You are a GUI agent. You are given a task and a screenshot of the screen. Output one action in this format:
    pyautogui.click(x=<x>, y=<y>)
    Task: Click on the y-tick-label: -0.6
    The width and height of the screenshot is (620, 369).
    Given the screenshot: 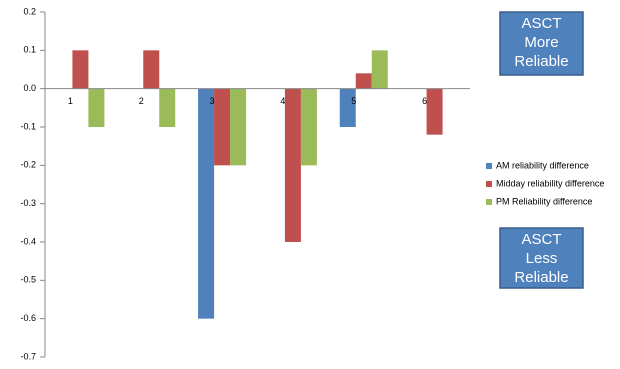 What is the action you would take?
    pyautogui.click(x=28, y=318)
    